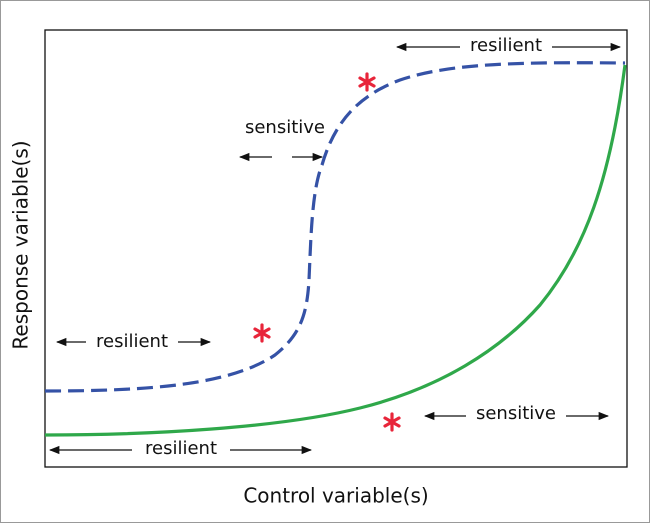 Image resolution: width=650 pixels, height=523 pixels. I want to click on x-axis-label: Control variable(s), so click(335, 496).